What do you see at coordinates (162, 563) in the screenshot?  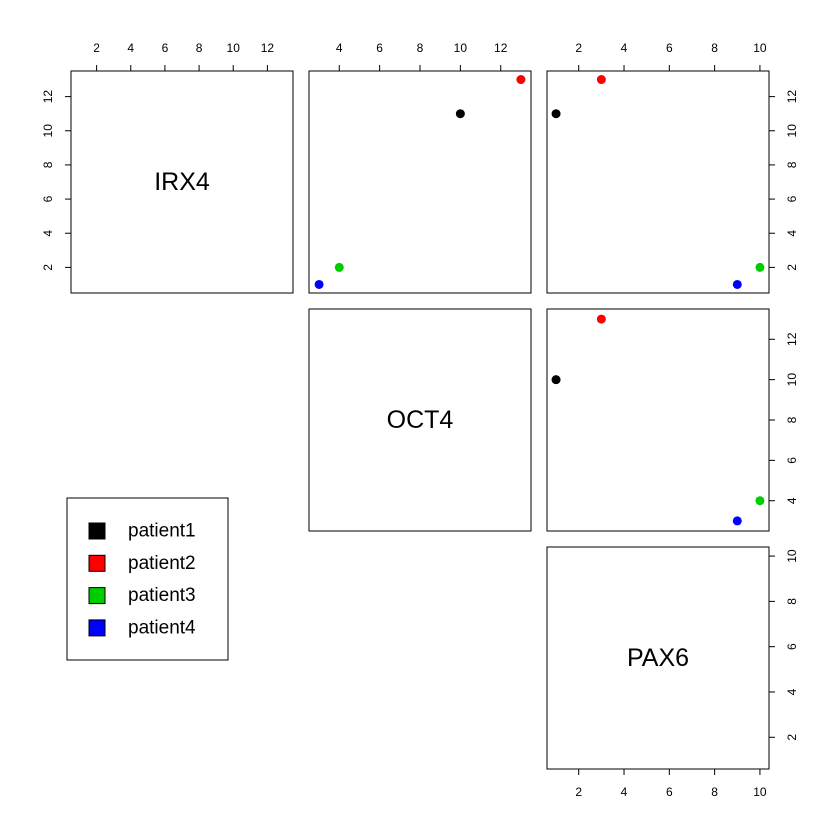 I see `legend-label-patient2: patient2` at bounding box center [162, 563].